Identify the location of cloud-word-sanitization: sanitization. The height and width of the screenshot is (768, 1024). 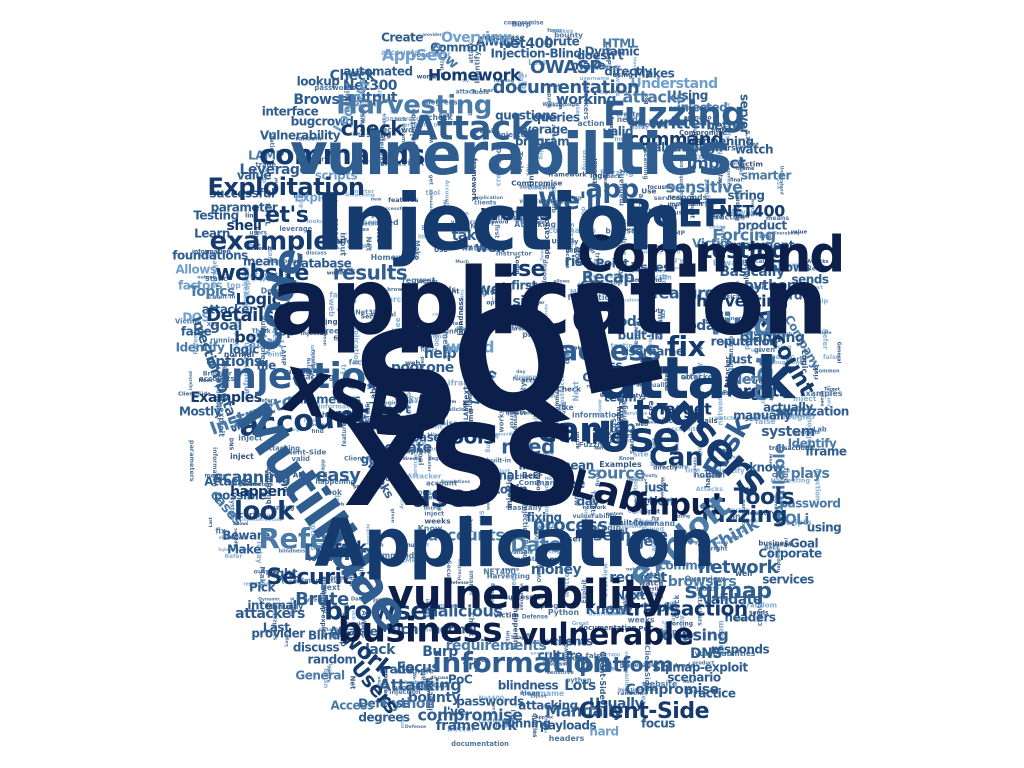
(811, 412).